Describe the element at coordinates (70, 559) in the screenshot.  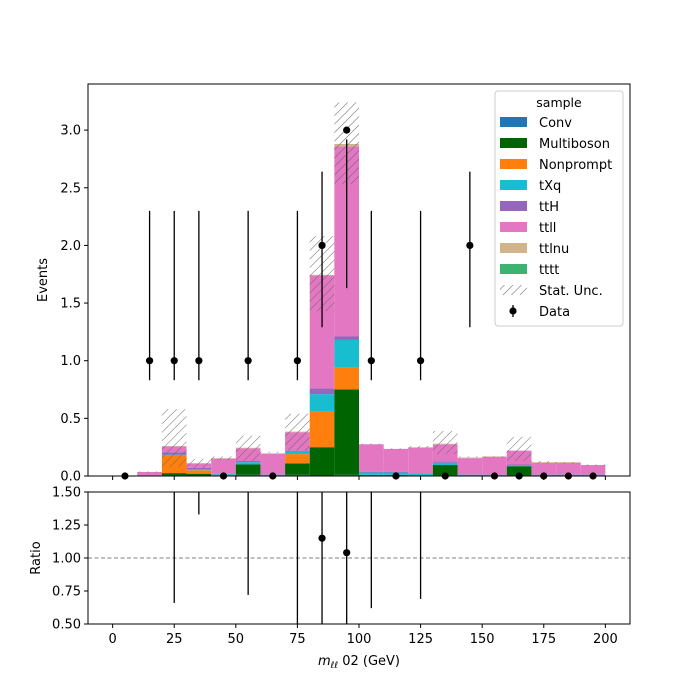
I see `ratio-y-ticks: 0.50 0.75 1.00 1.25 1.50` at that location.